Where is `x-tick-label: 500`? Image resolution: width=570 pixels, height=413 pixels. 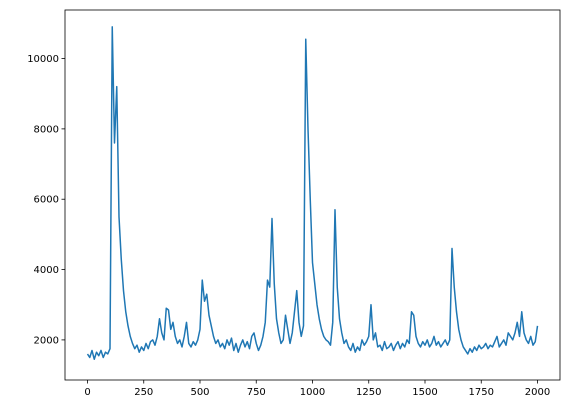 x-tick-label: 500 is located at coordinates (199, 392).